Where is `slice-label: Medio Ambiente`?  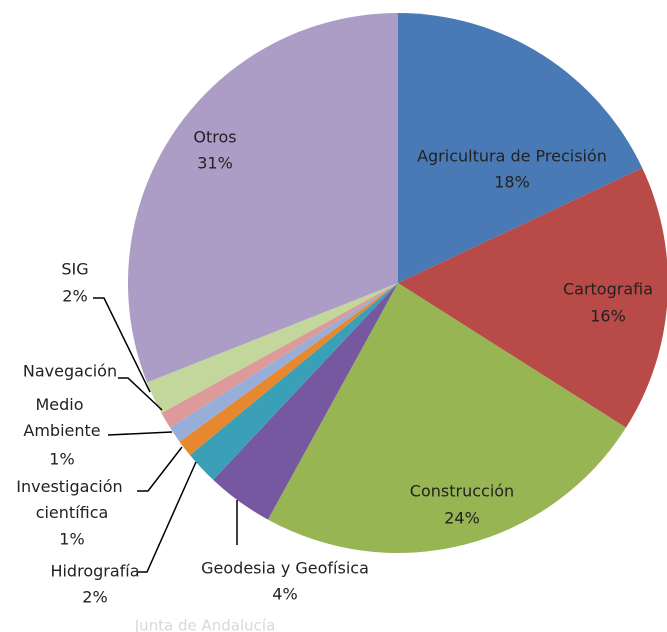 slice-label: Medio Ambiente is located at coordinates (61, 417).